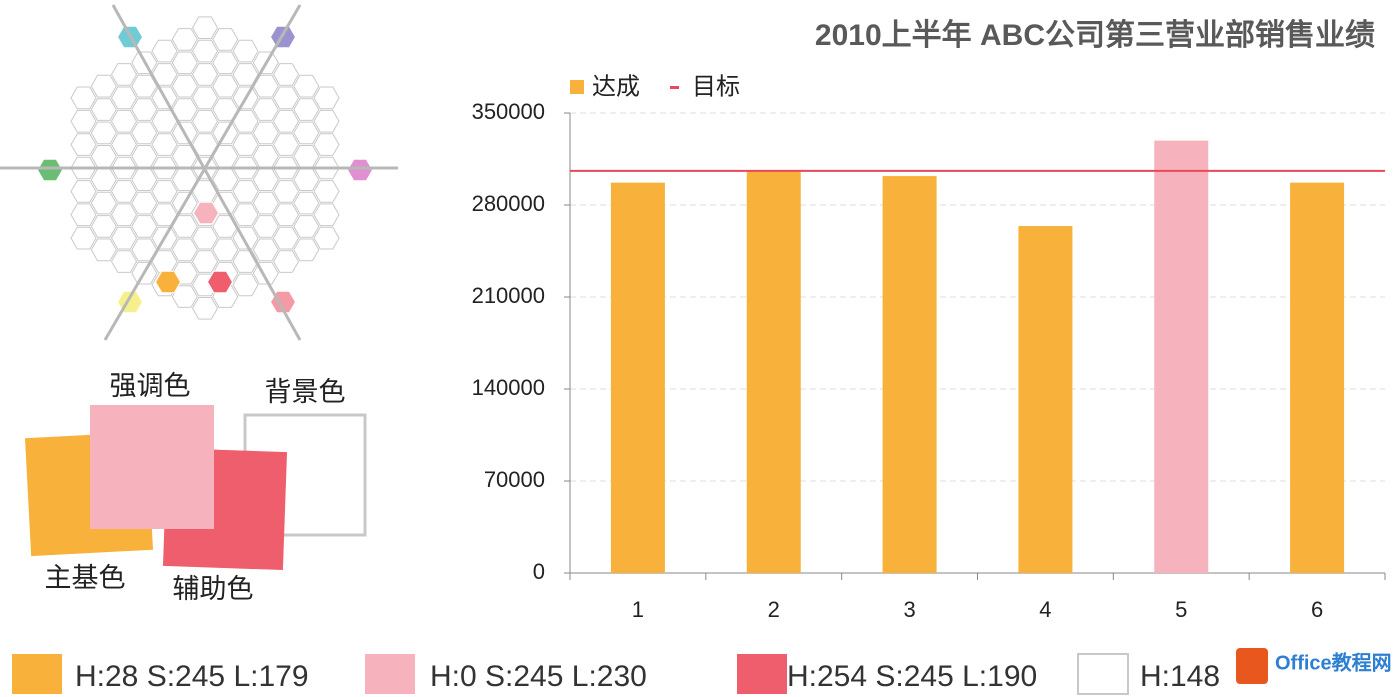 This screenshot has width=1398, height=697. Describe the element at coordinates (508, 111) in the screenshot. I see `y-tick-label: 350000` at that location.